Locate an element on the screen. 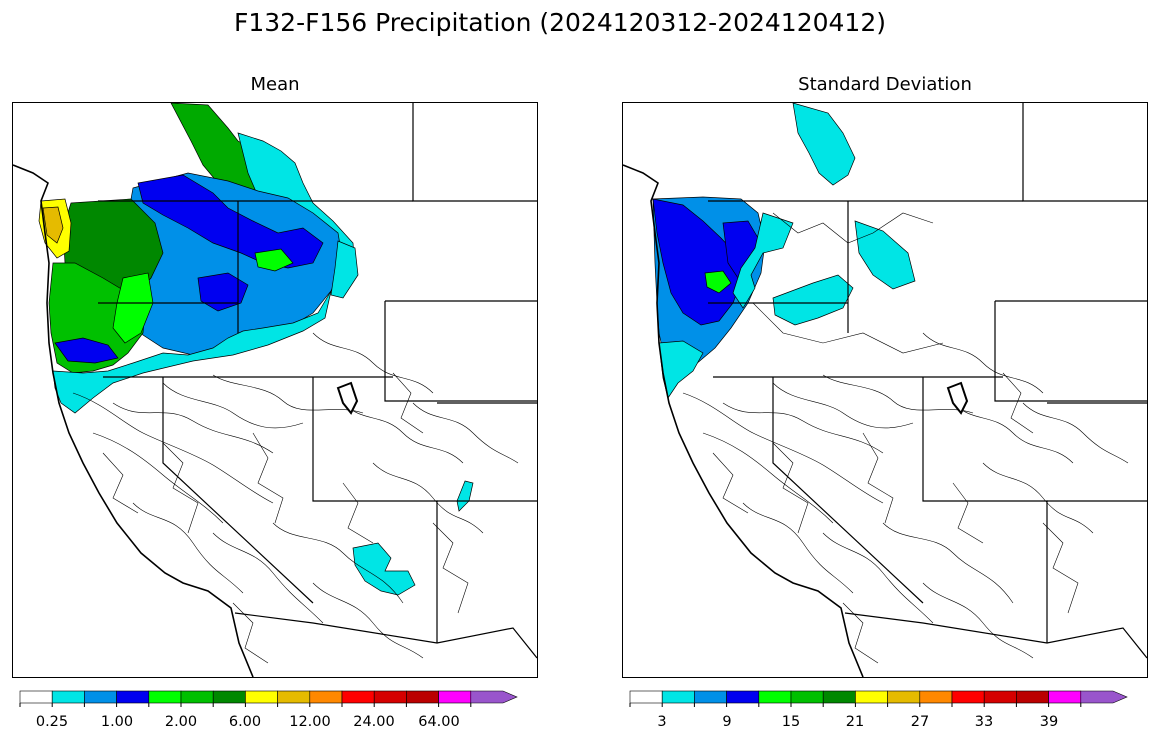 This screenshot has height=741, width=1159. mean-region-colorado-cyan is located at coordinates (384, 569).